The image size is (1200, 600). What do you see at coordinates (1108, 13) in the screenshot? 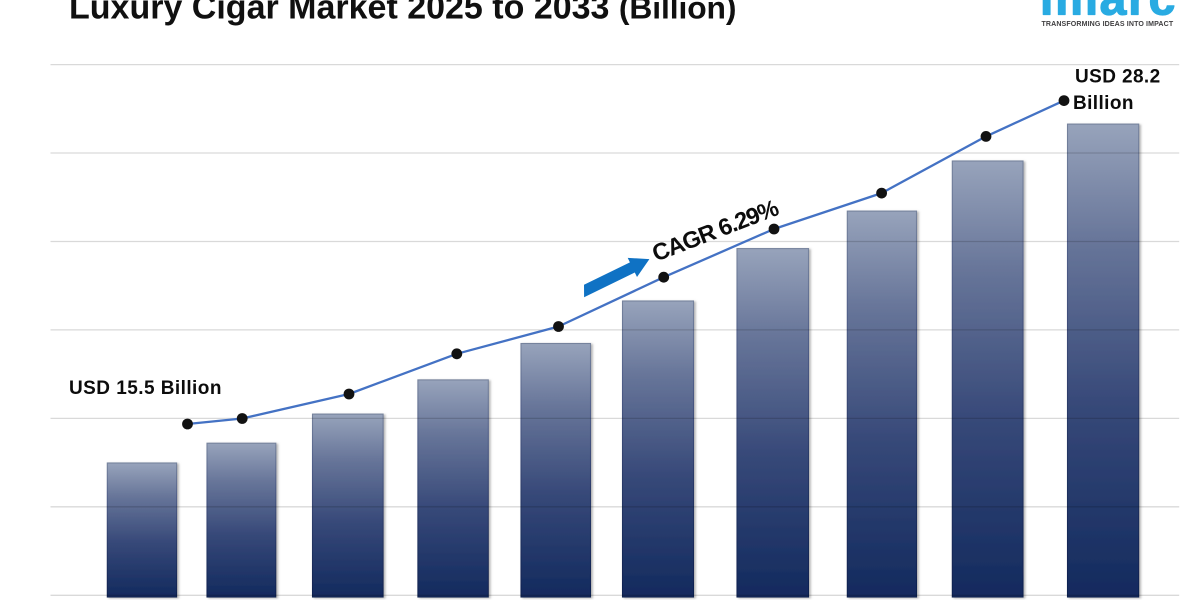
I see `svg-text: imarc` at bounding box center [1108, 13].